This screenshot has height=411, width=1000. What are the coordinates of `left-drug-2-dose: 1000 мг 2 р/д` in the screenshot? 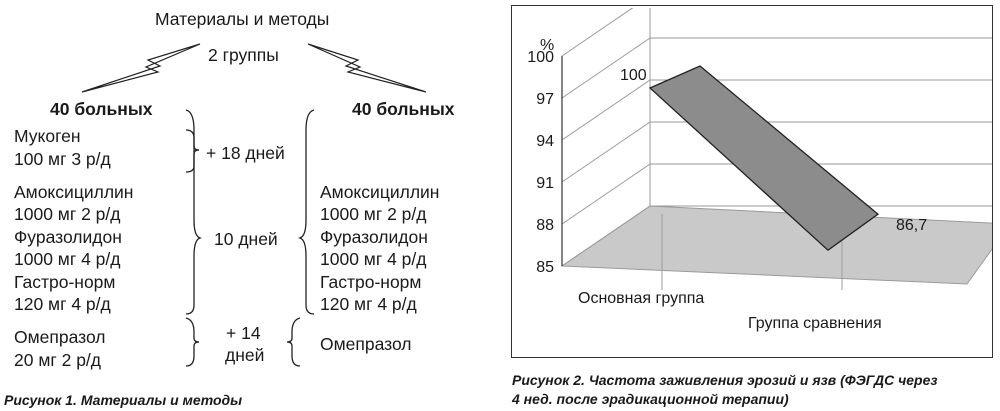 It's located at (67, 214).